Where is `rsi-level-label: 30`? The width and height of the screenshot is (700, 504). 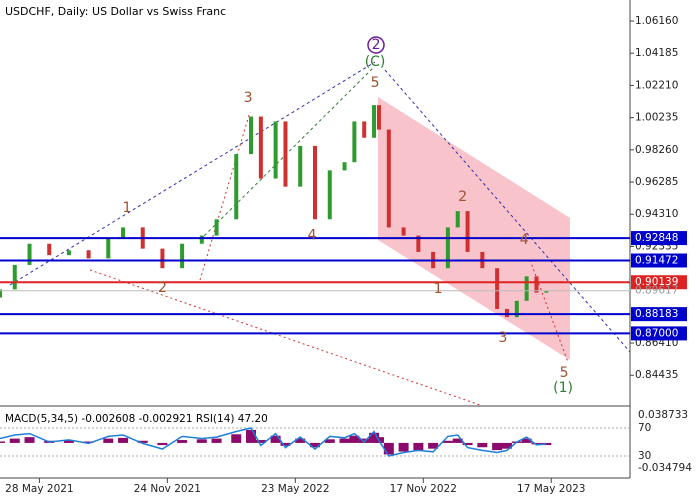
rsi-level-label: 30 is located at coordinates (644, 456).